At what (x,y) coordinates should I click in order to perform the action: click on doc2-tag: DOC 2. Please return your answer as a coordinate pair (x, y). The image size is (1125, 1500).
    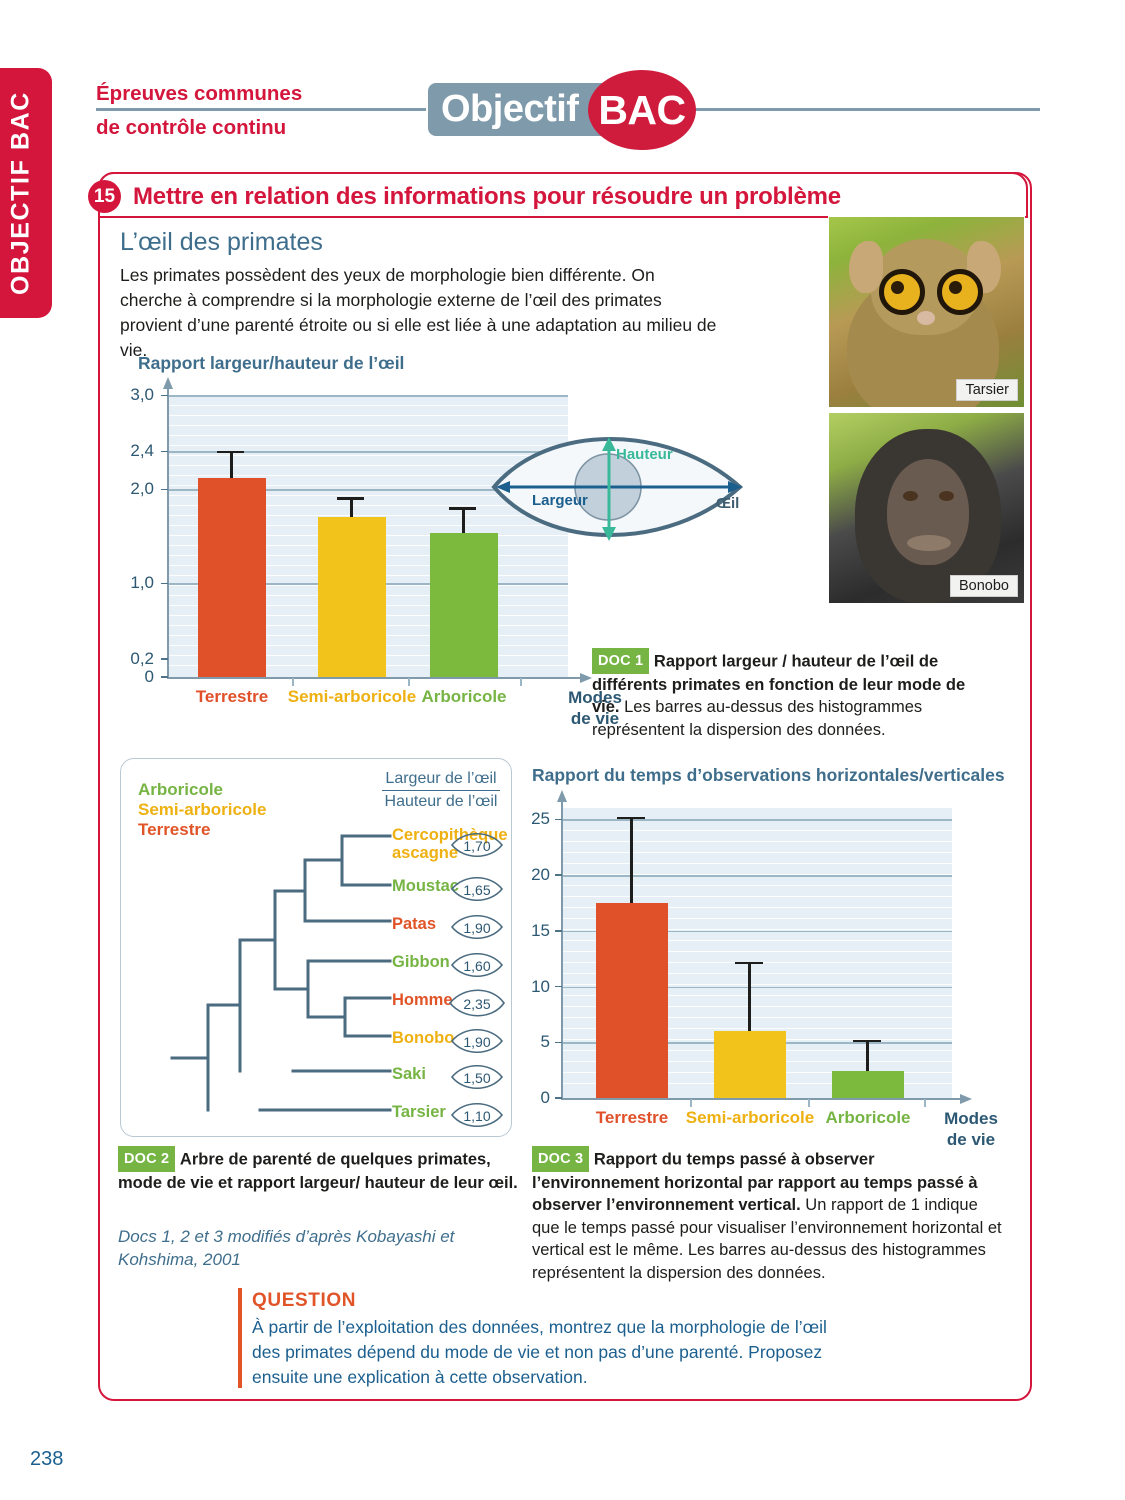
    Looking at the image, I should click on (147, 1159).